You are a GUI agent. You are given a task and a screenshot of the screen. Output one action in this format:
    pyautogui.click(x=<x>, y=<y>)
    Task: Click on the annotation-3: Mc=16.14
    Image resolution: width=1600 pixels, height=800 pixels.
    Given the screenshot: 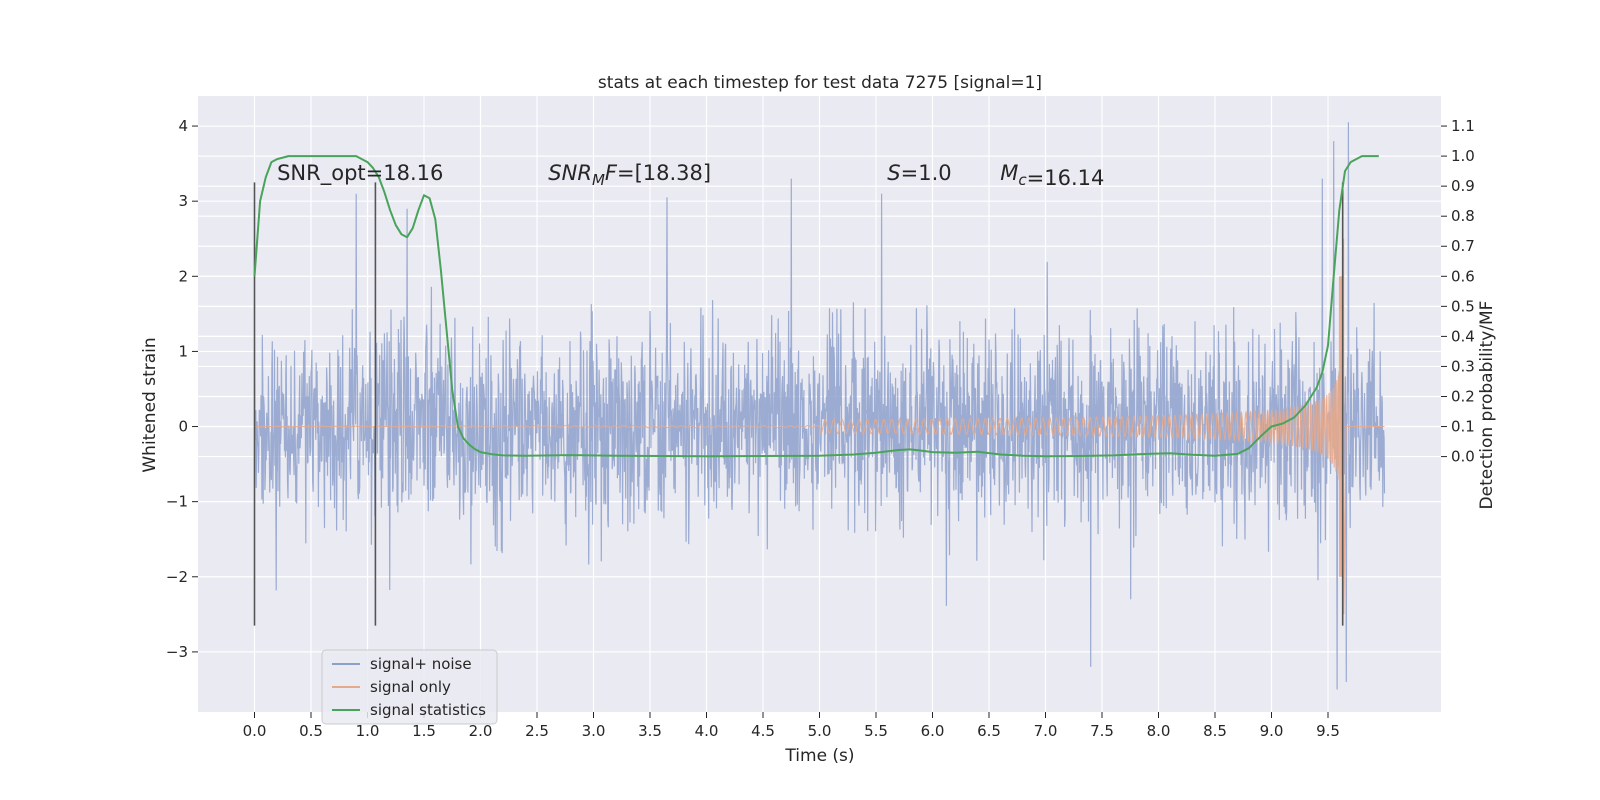 What is the action you would take?
    pyautogui.click(x=1052, y=175)
    